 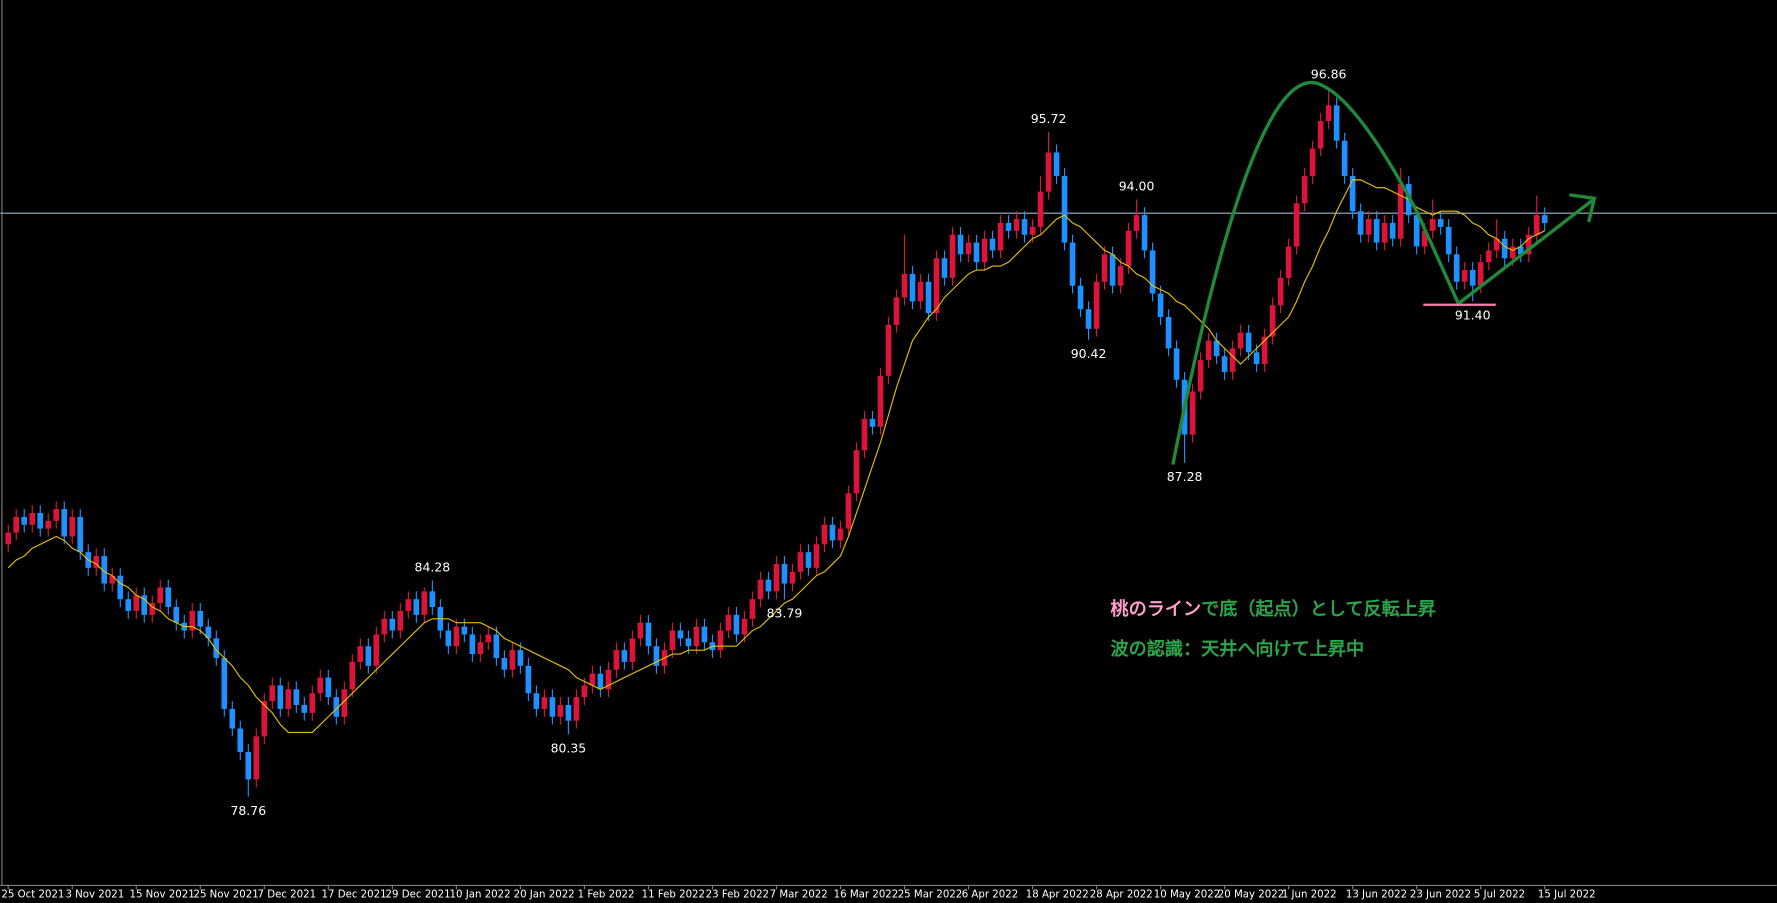 I want to click on extreme-label: 83.79, so click(x=785, y=613).